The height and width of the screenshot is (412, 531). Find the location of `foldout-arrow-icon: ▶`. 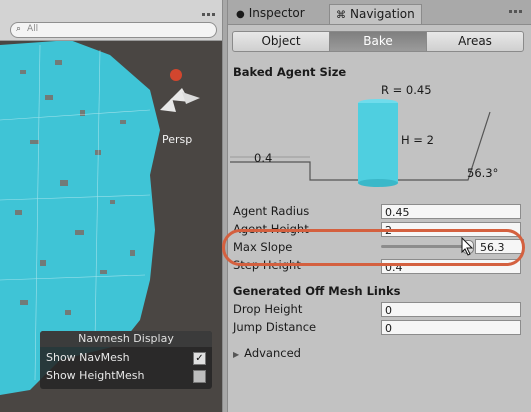

foldout-arrow-icon: ▶ is located at coordinates (236, 354).